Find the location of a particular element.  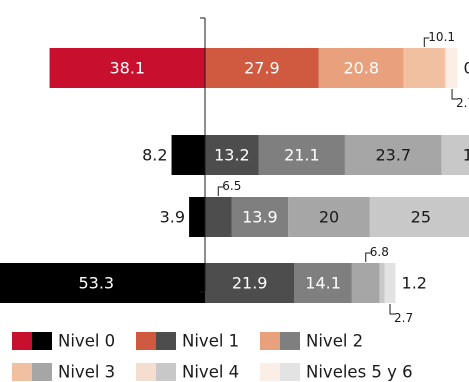

legend-label: Nivel 4 is located at coordinates (210, 372).